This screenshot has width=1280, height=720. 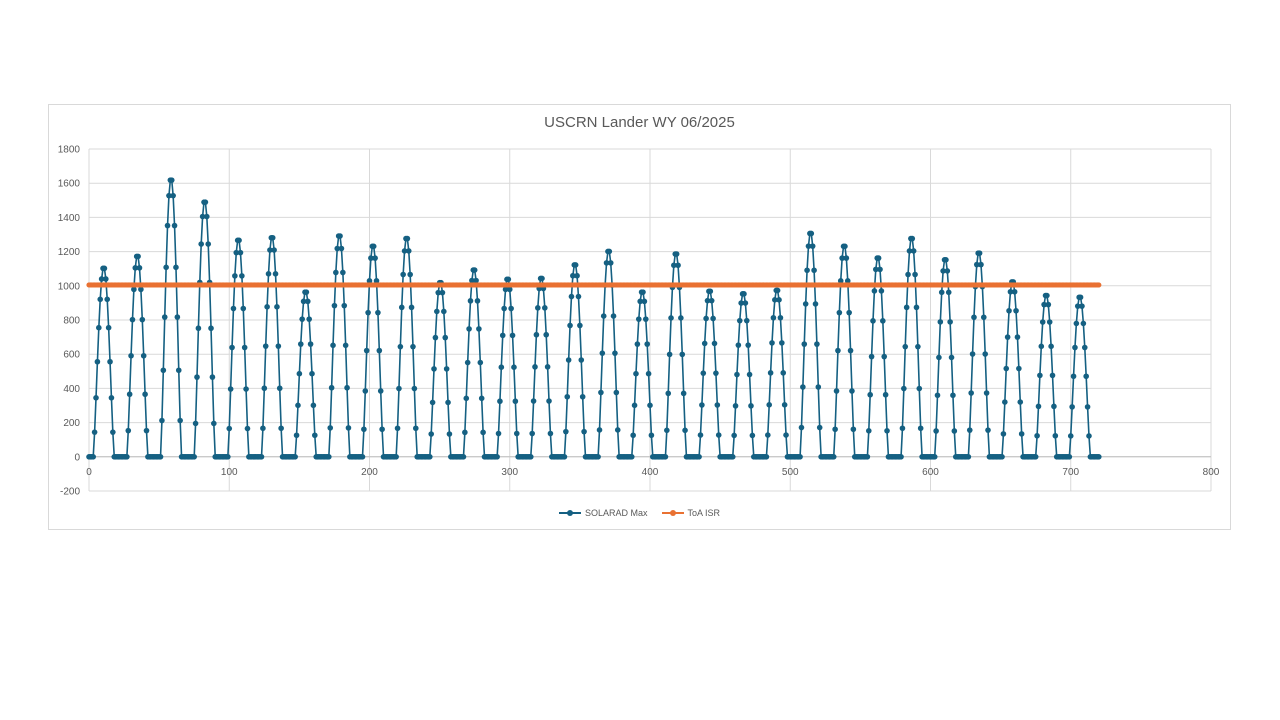 I want to click on series-toa-point, so click(x=1099, y=285).